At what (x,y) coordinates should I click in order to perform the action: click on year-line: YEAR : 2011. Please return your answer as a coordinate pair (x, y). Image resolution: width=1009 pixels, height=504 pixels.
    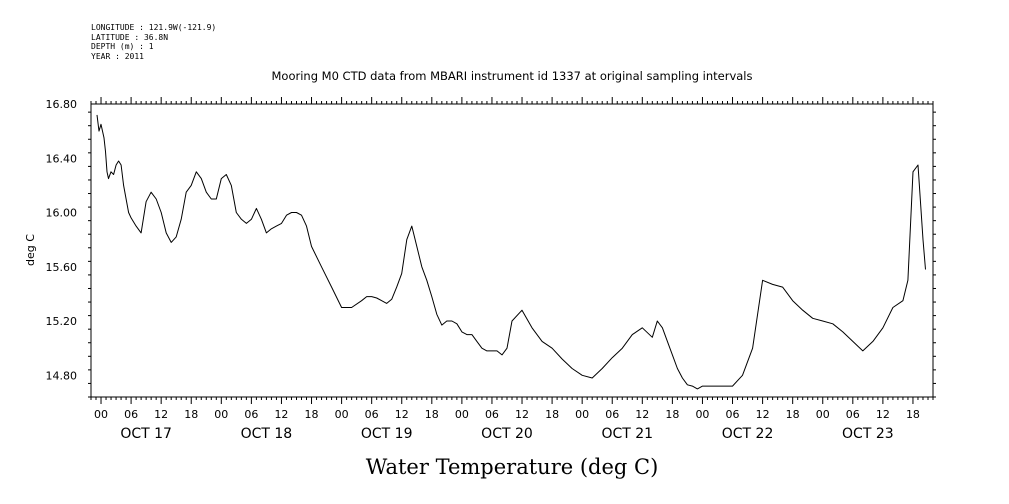
    Looking at the image, I should click on (117, 56).